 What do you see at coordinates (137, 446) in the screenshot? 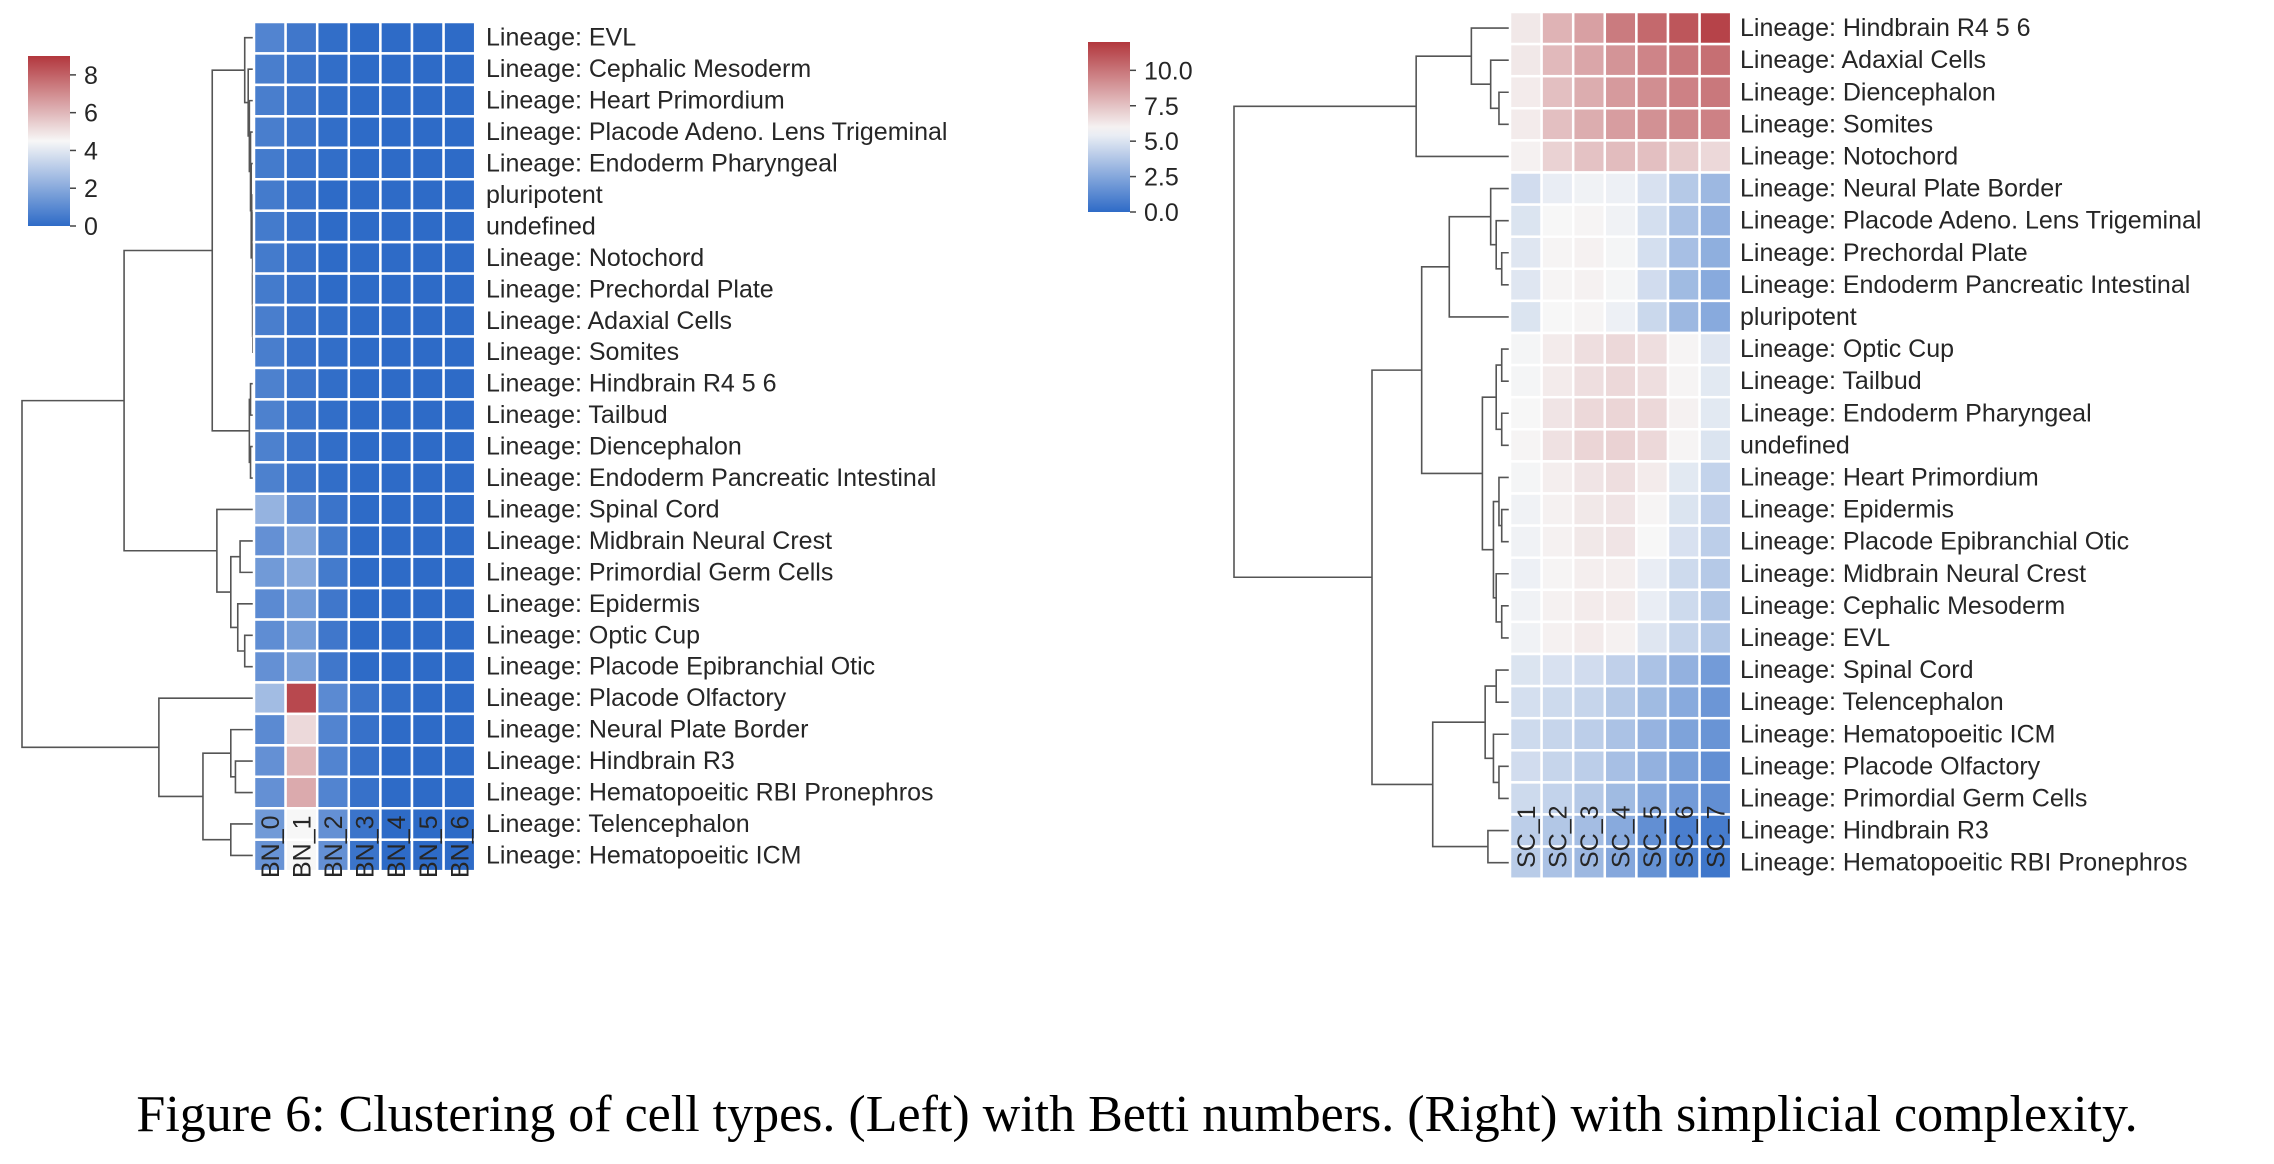
I see `left-dendrogram` at bounding box center [137, 446].